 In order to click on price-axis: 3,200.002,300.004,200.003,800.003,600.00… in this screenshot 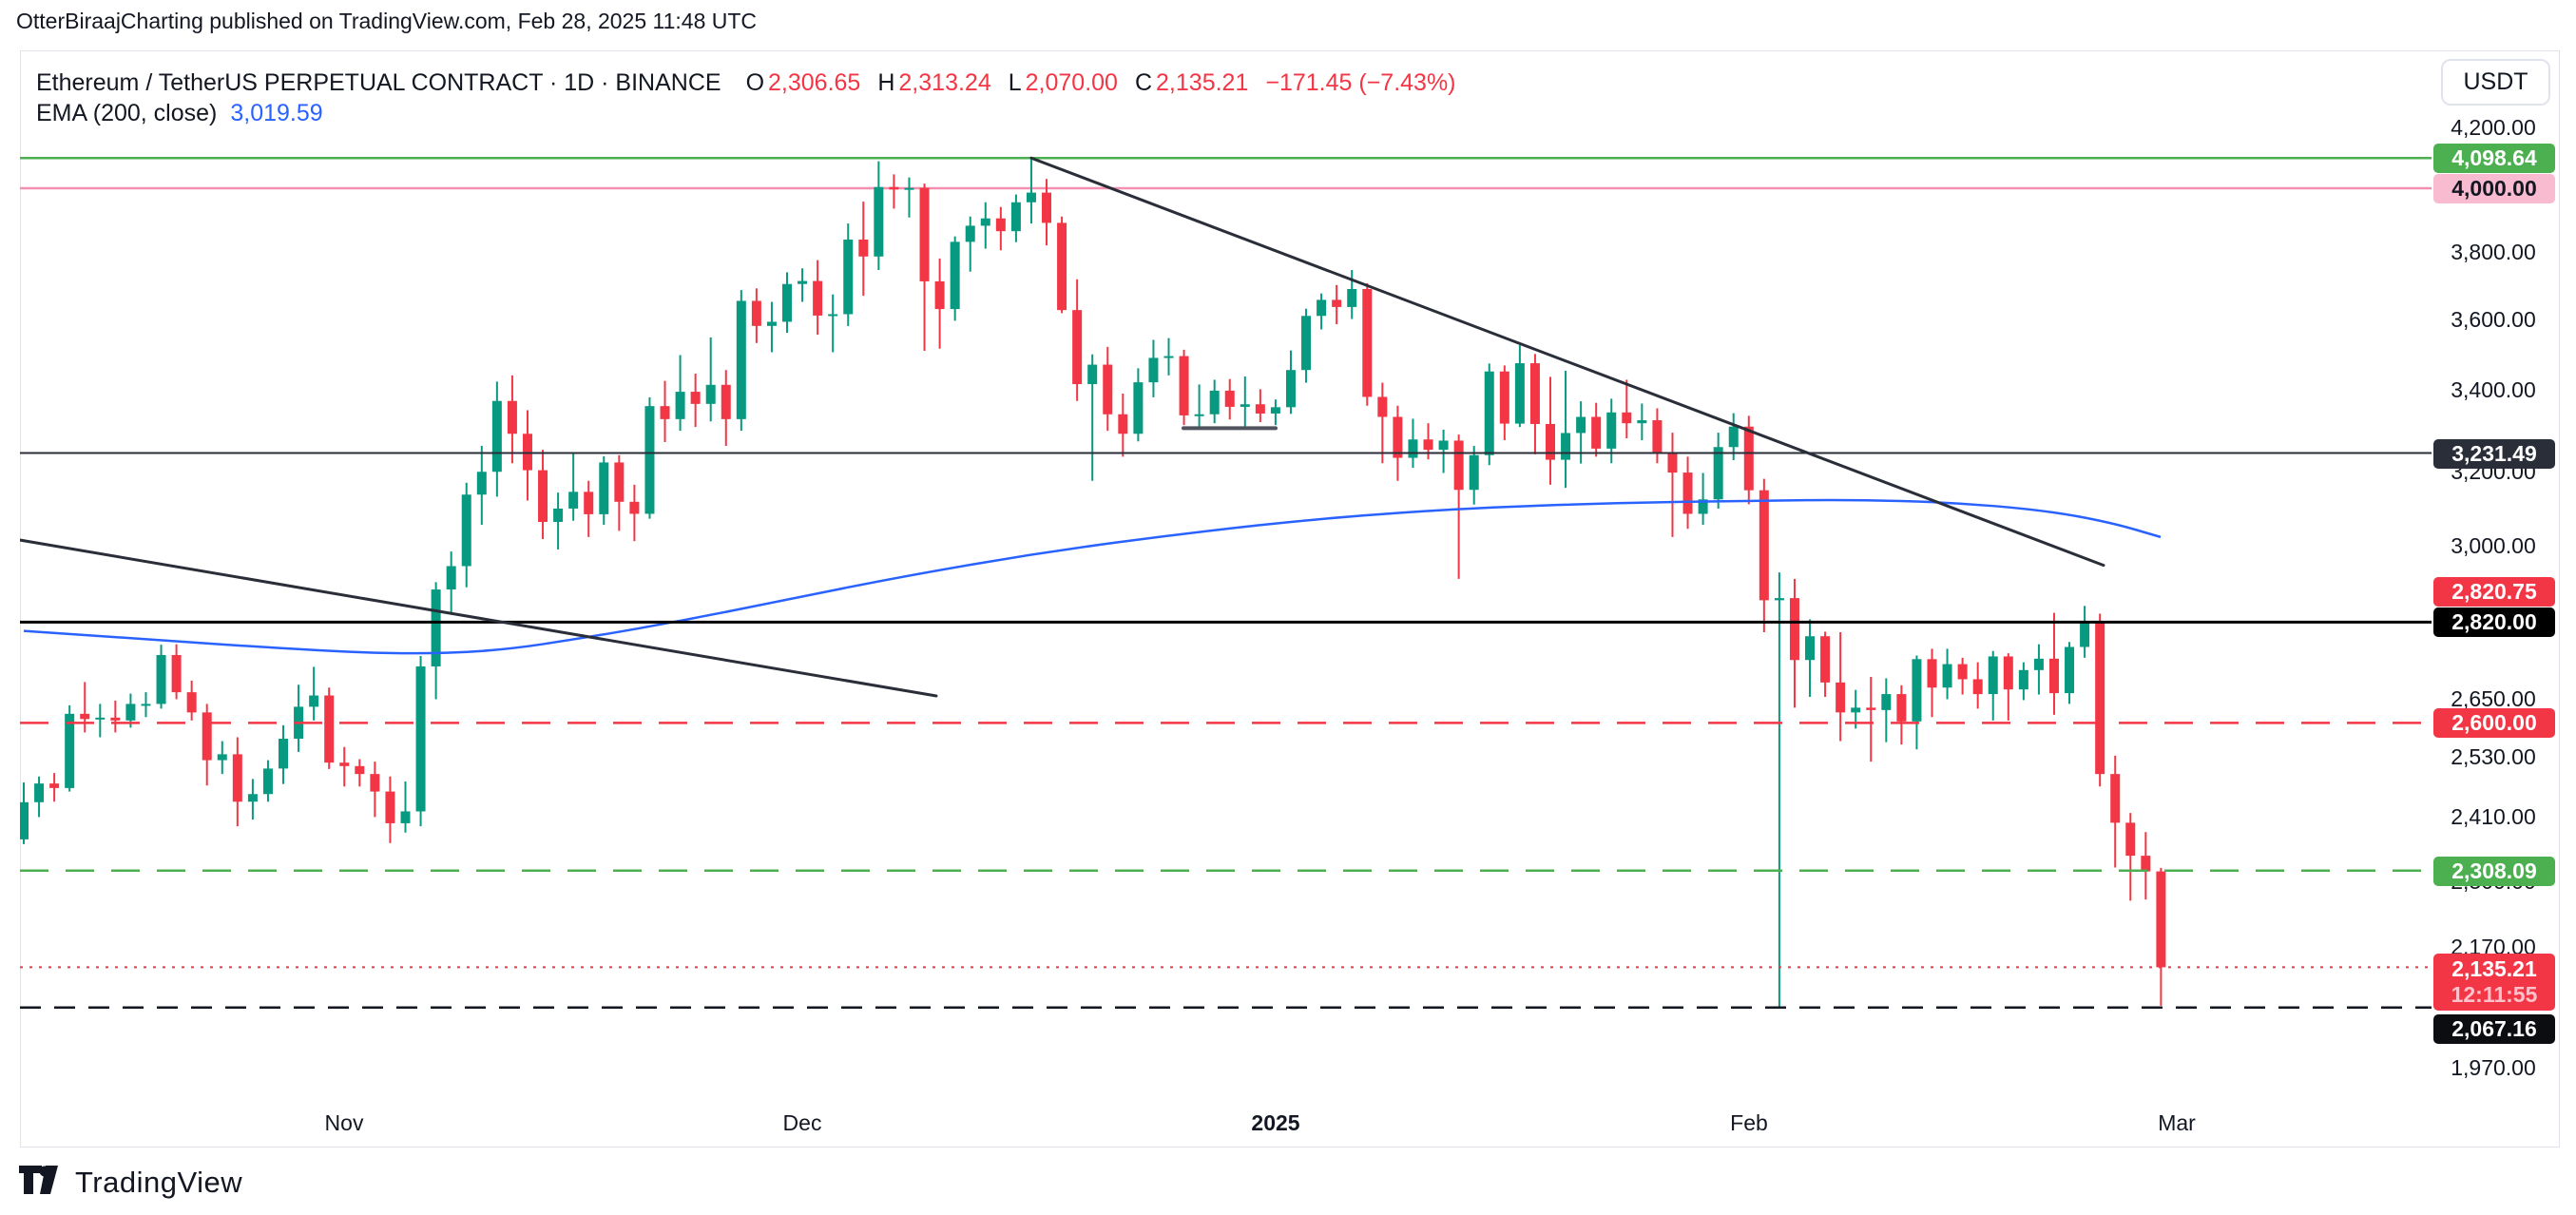, I will do `click(2497, 599)`.